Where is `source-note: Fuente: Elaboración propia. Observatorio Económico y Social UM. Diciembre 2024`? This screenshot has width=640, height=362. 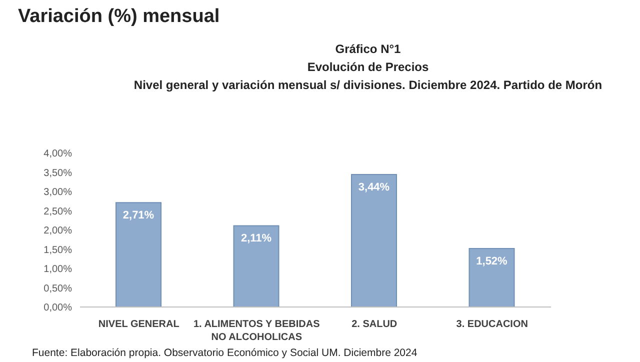
source-note: Fuente: Elaboración propia. Observatorio Económico y Social UM. Diciembre 2024 is located at coordinates (225, 353).